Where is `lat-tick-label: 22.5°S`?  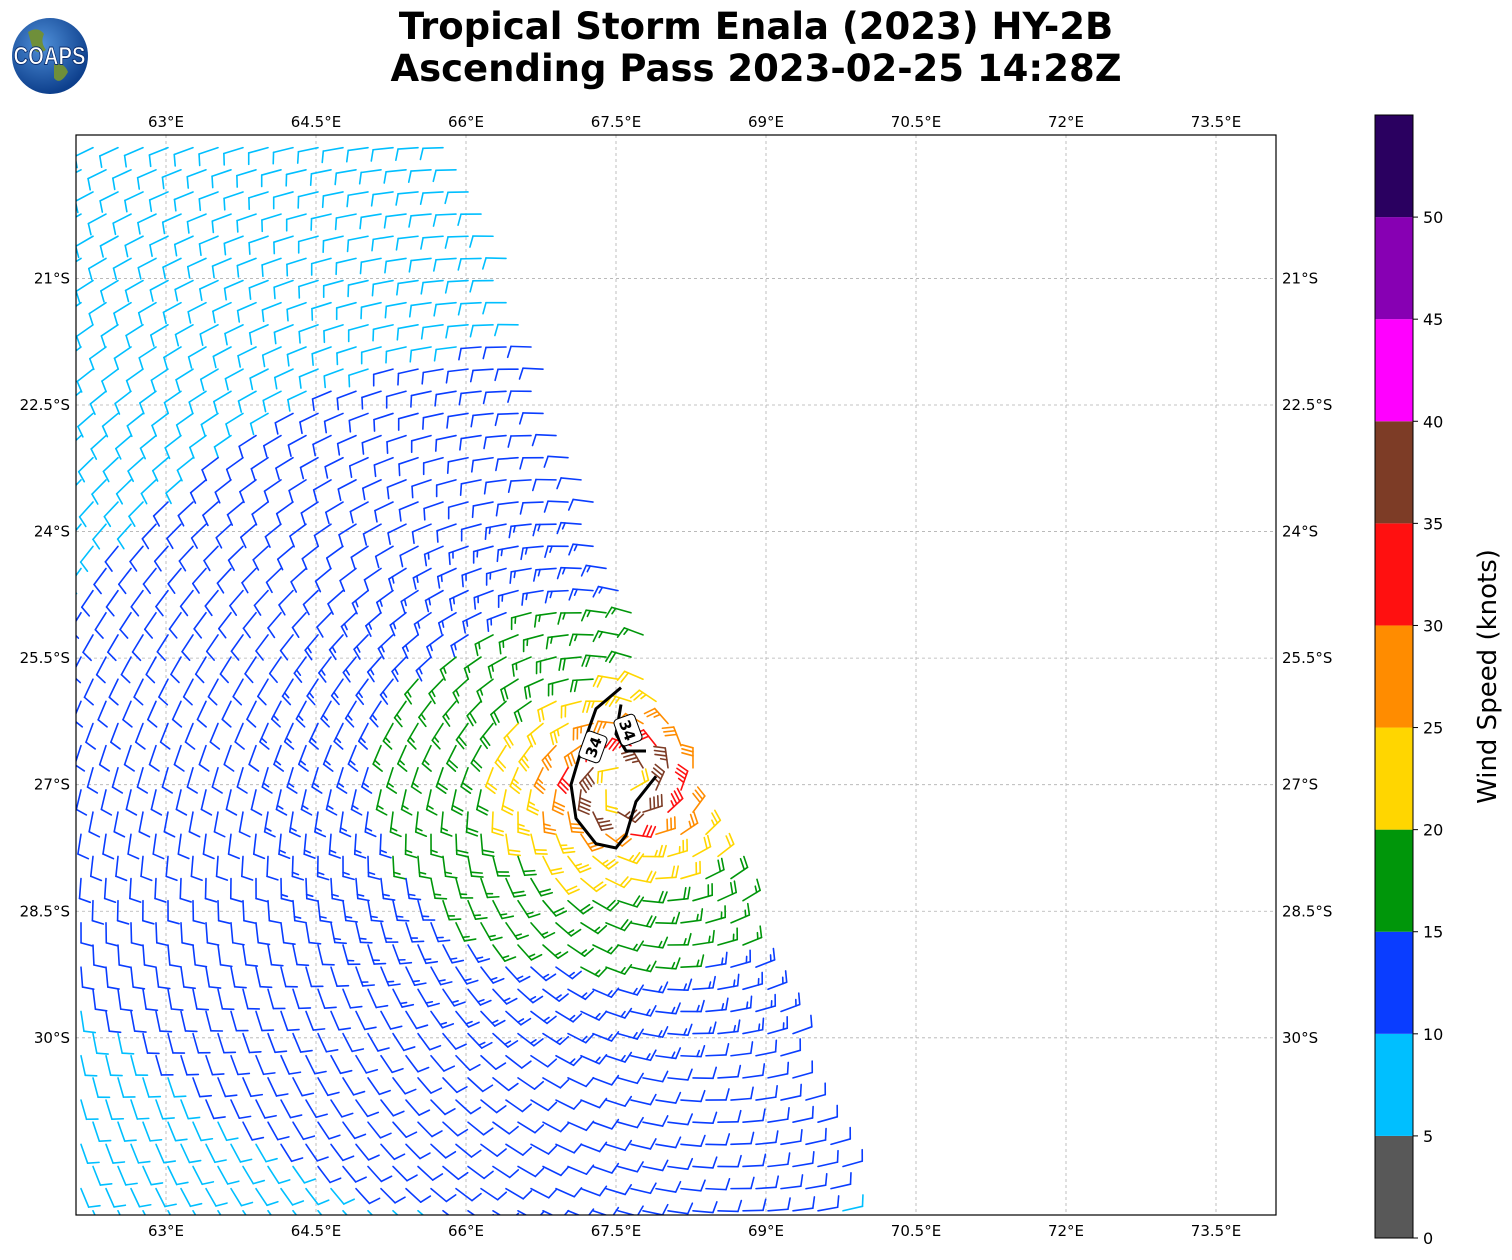 lat-tick-label: 22.5°S is located at coordinates (45, 405).